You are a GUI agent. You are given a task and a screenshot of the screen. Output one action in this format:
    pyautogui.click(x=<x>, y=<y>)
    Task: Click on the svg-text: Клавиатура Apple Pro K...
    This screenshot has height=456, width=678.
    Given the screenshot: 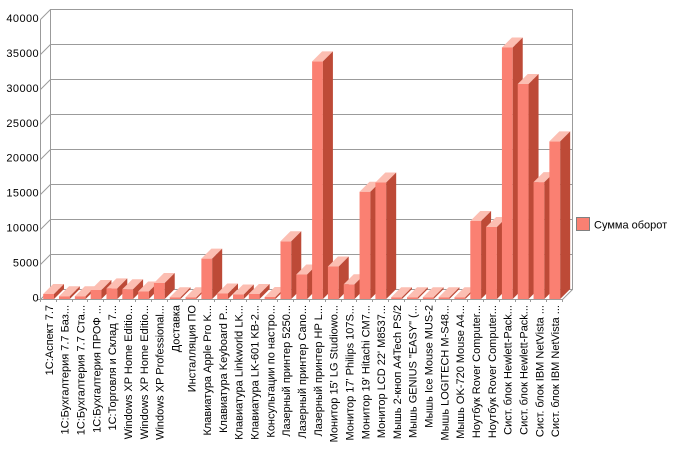 What is the action you would take?
    pyautogui.click(x=208, y=370)
    